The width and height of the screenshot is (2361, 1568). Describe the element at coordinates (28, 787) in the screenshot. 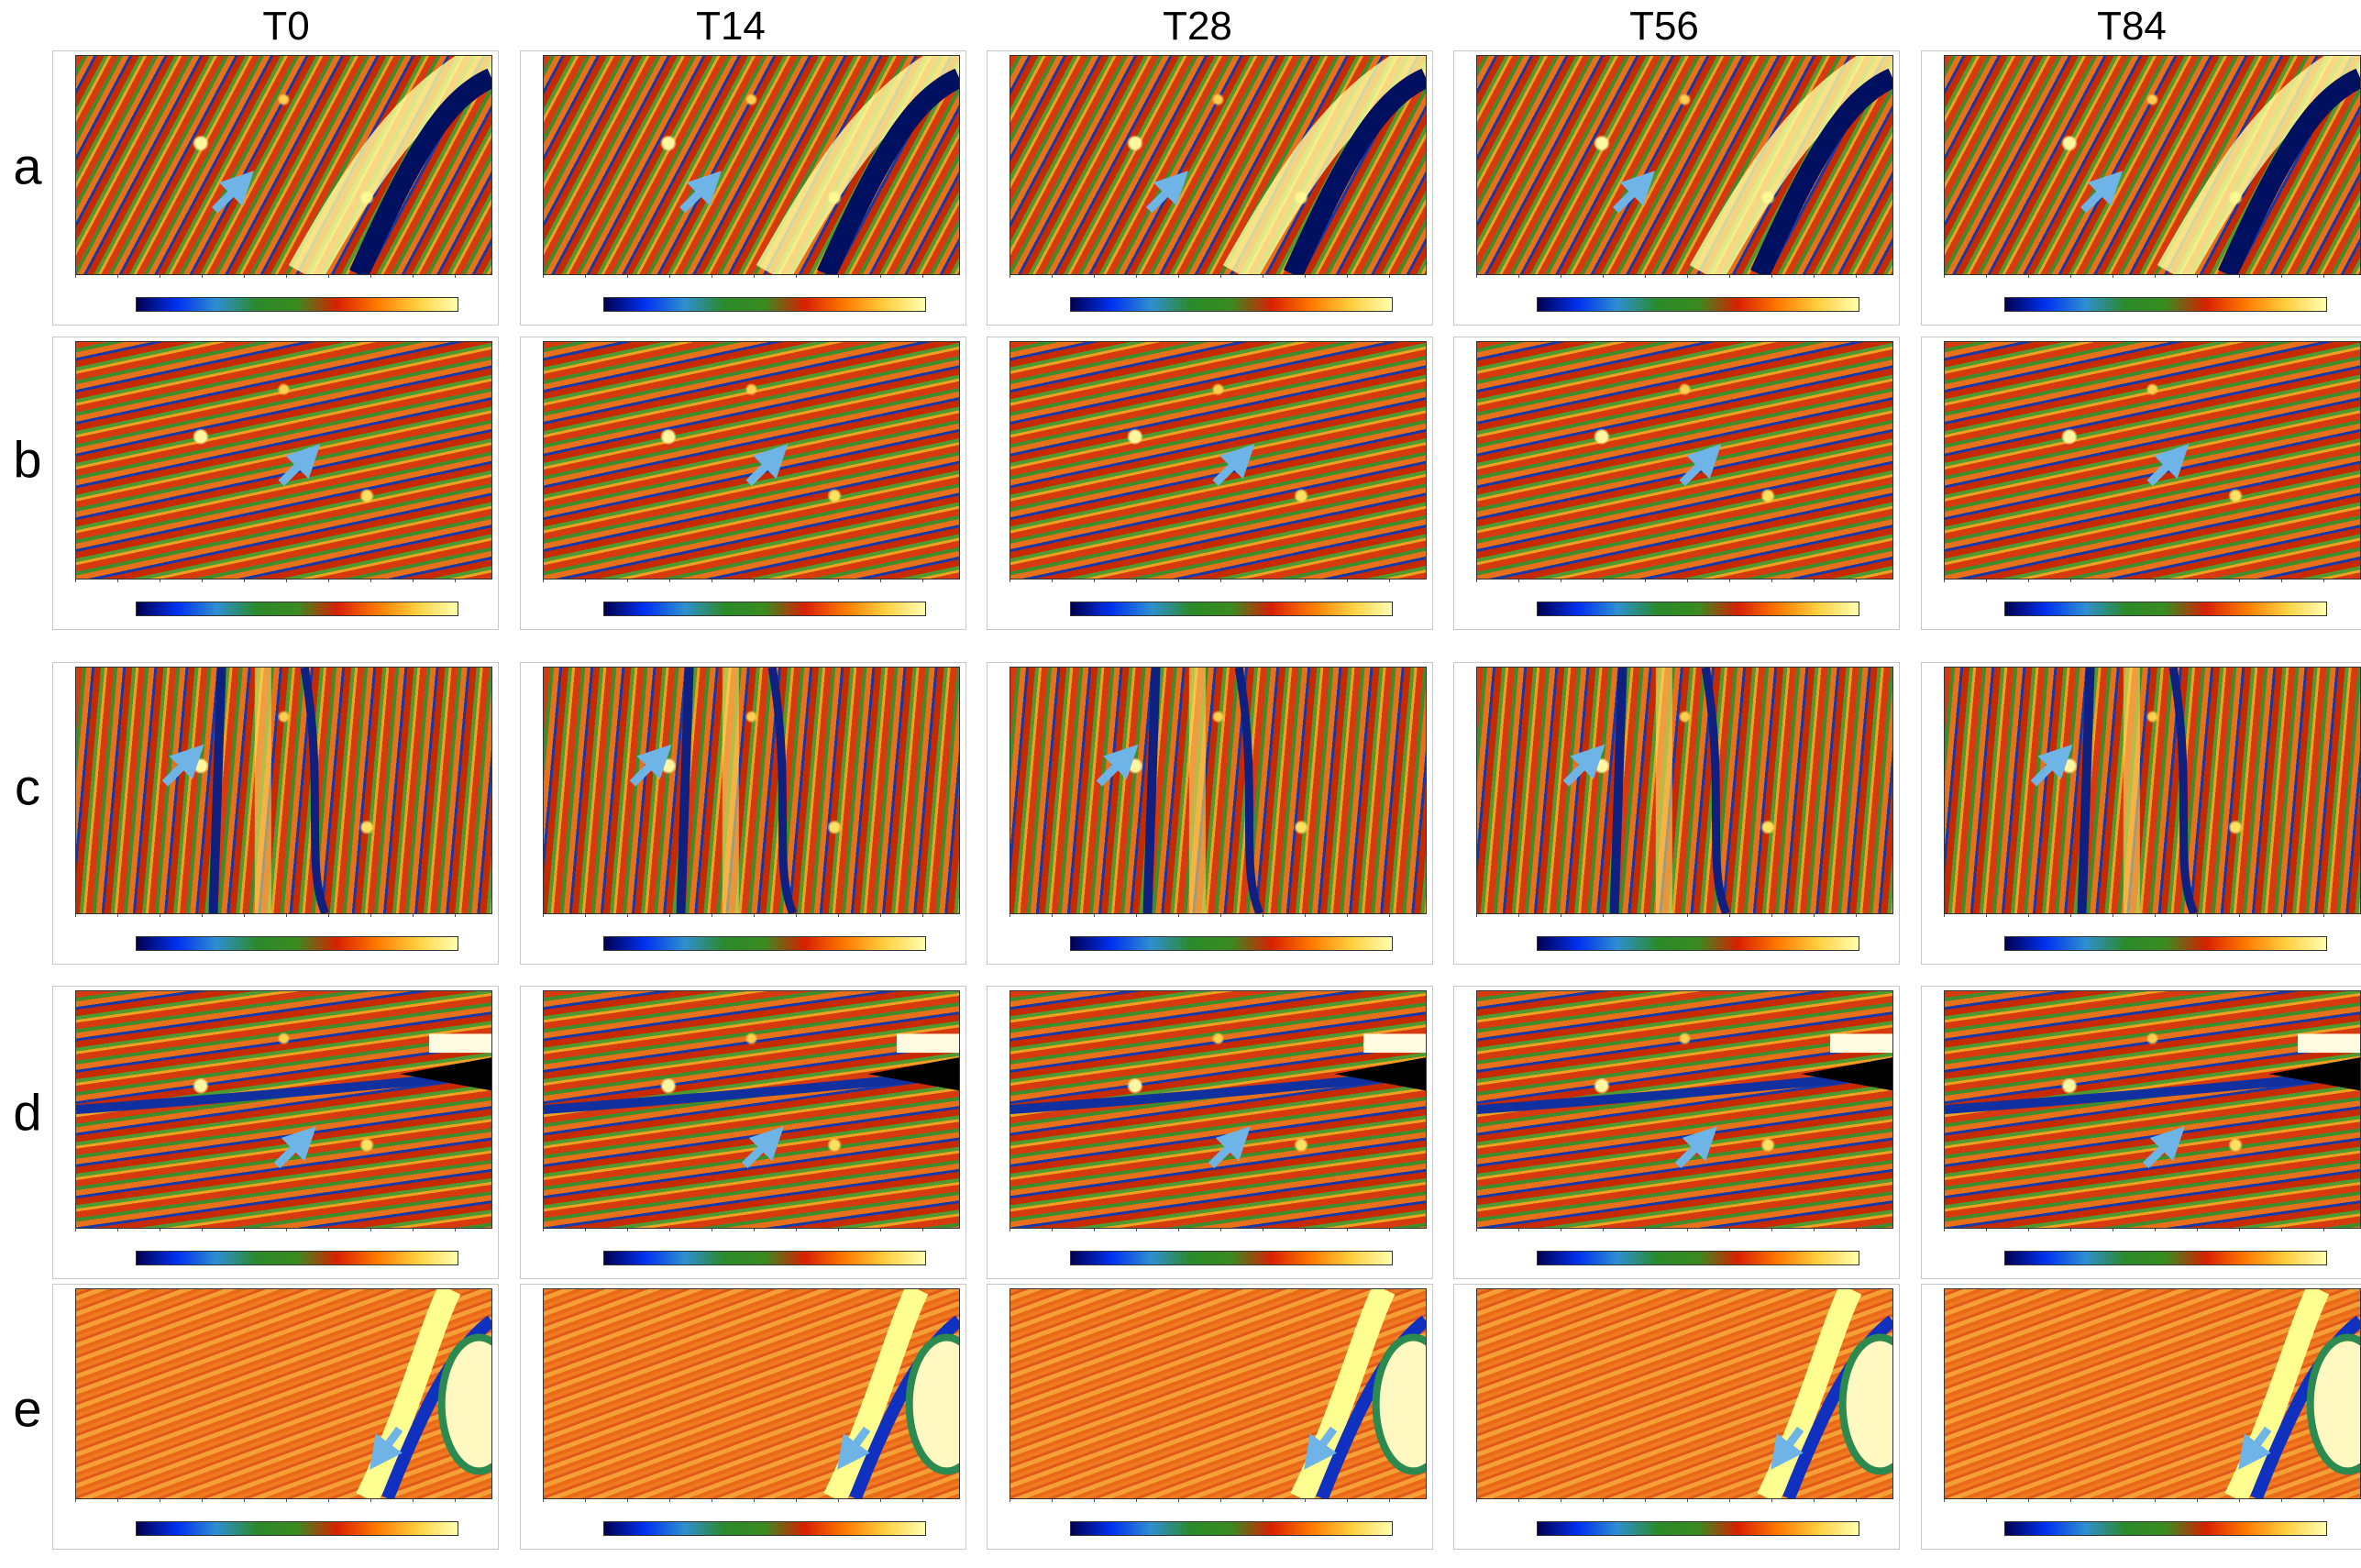

I see `row-label: c` at that location.